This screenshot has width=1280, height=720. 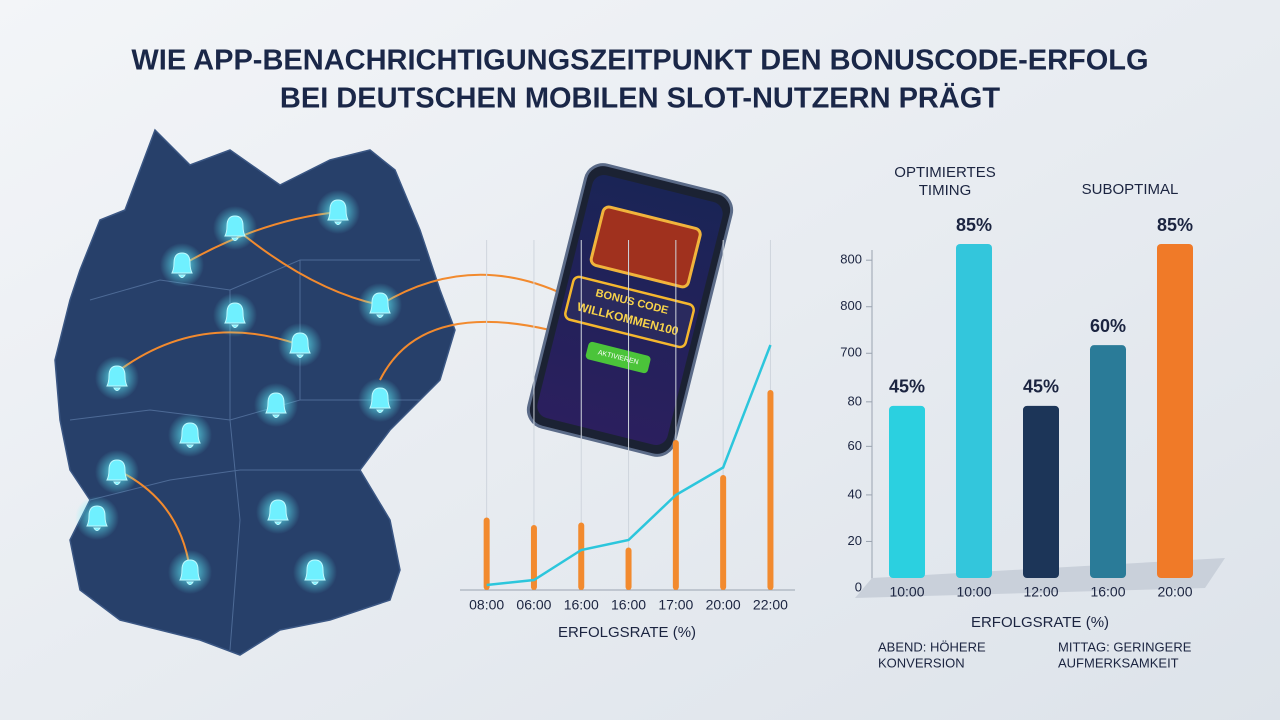 I want to click on note: KONVERSION, so click(x=921, y=662).